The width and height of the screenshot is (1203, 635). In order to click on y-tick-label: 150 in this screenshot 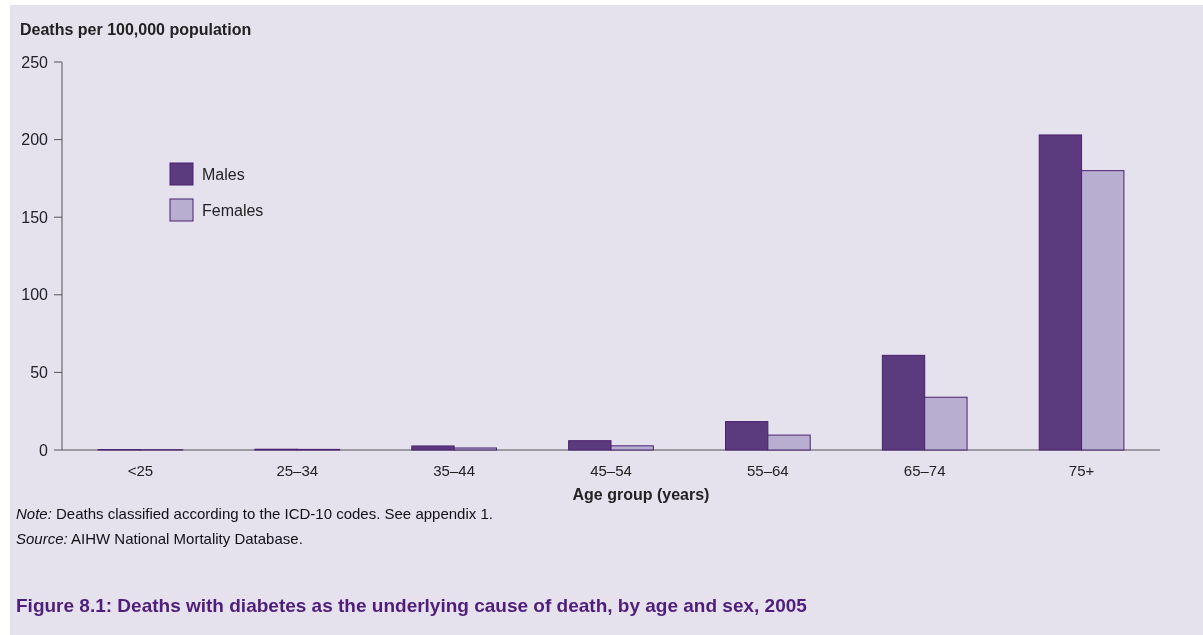, I will do `click(35, 217)`.